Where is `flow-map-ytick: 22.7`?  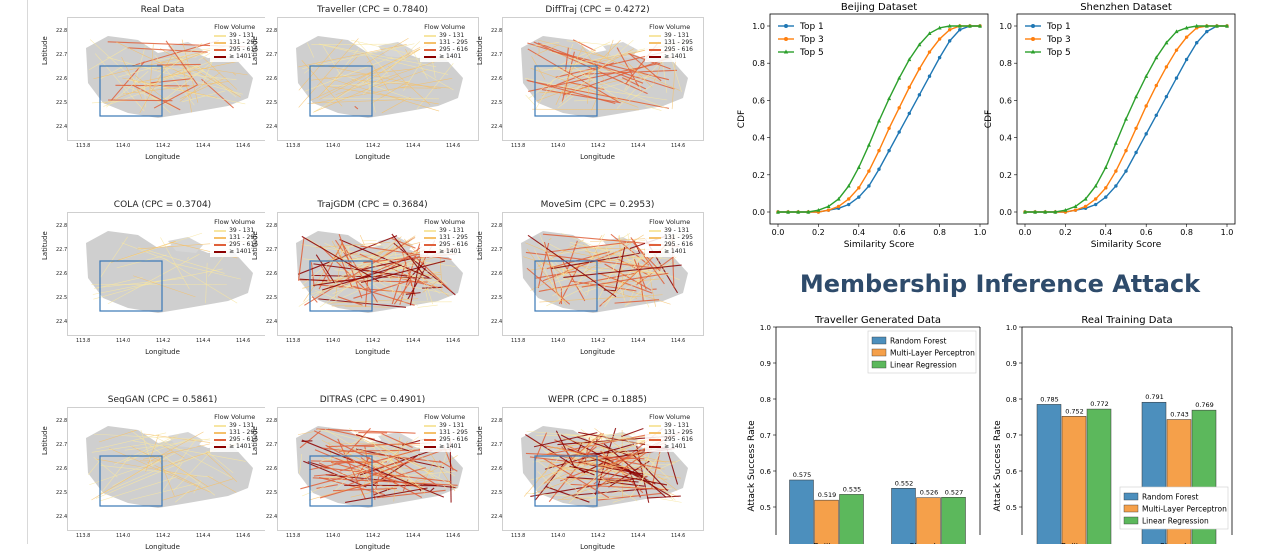
flow-map-ytick: 22.7 is located at coordinates (496, 250).